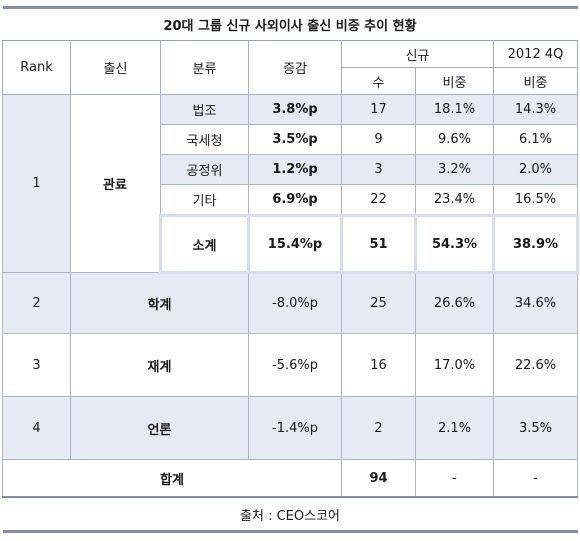 This screenshot has width=580, height=541. I want to click on table-title: 20대 그룹 신규 사외이사 출신 비중 추이 현황, so click(290, 23).